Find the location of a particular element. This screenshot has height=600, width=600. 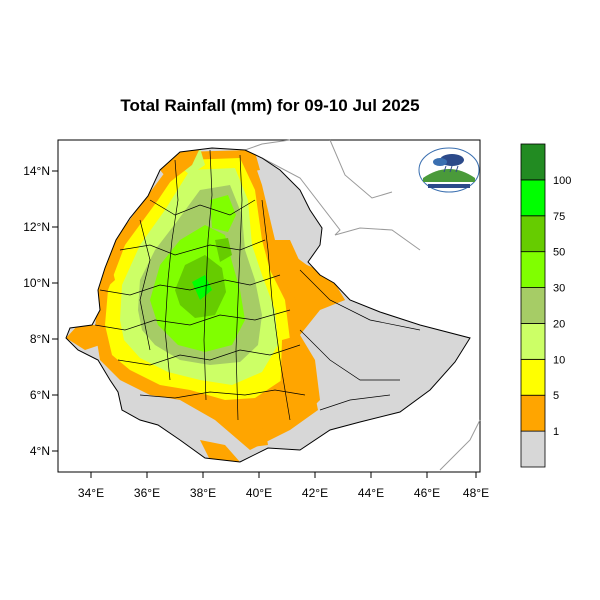

y-tick-label: 12°N is located at coordinates (36, 227).